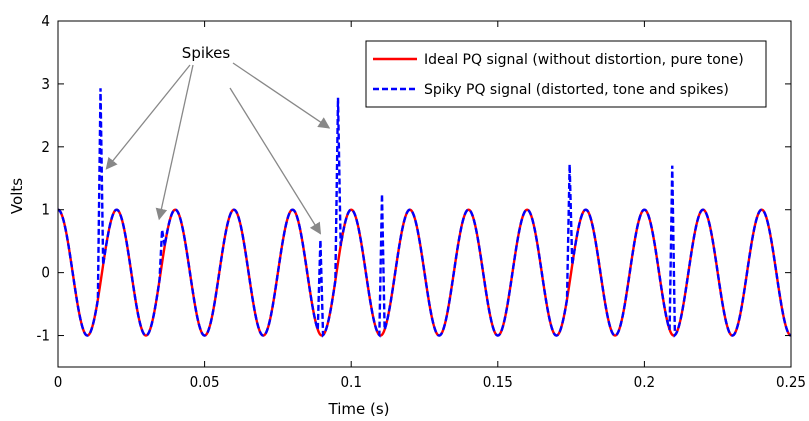  Describe the element at coordinates (45, 147) in the screenshot. I see `y-tick-label: 2` at that location.